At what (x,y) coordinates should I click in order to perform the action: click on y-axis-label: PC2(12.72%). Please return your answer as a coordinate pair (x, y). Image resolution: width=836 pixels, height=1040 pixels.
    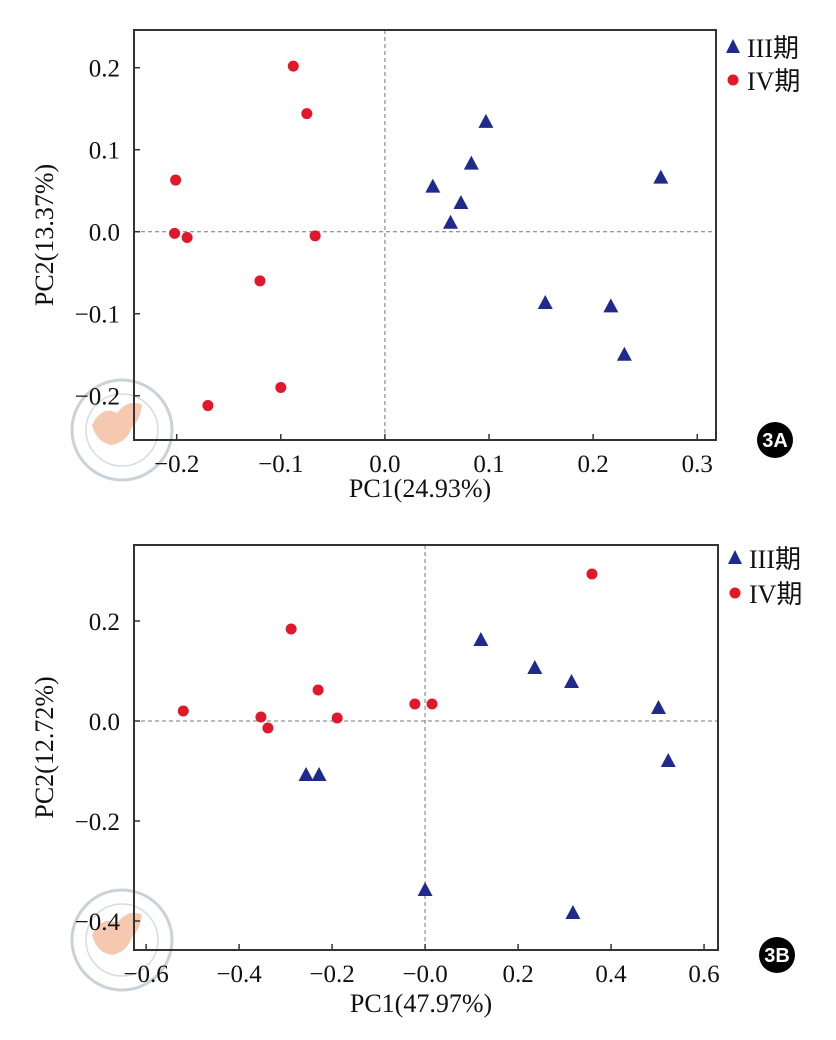
    Looking at the image, I should click on (44, 747).